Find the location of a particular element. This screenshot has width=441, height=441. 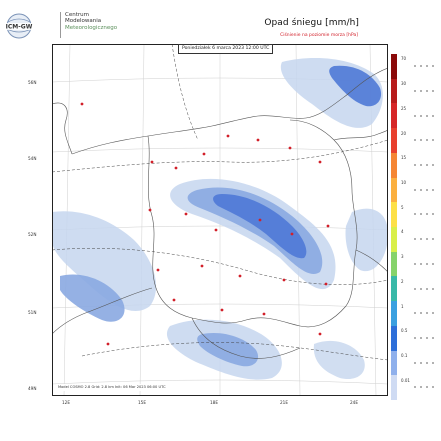

logo-badge-text: ICM-GW is located at coordinates (19, 27).